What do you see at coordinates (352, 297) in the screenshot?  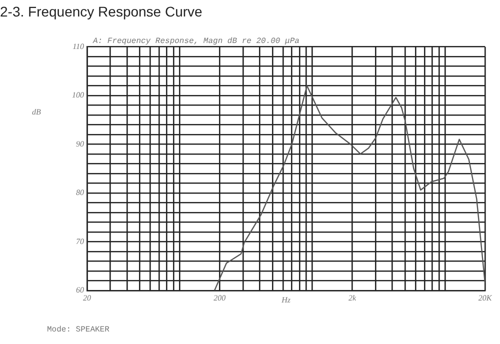 I see `x-tick-label: 2k` at bounding box center [352, 297].